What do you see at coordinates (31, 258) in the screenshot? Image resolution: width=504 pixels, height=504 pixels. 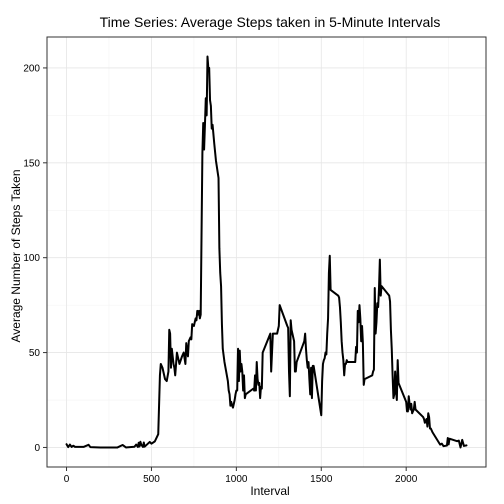 I see `y-tick-label: 100` at bounding box center [31, 258].